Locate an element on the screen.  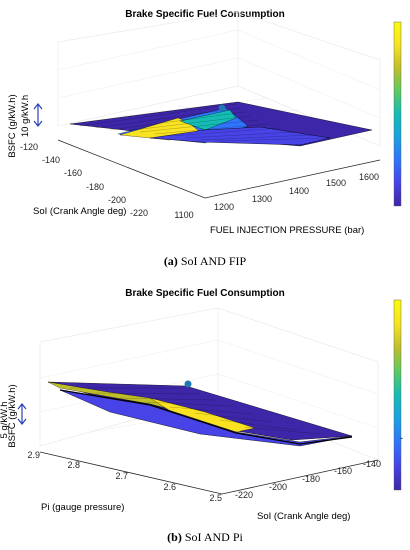
x-tick-label: 2.5 is located at coordinates (215, 498).